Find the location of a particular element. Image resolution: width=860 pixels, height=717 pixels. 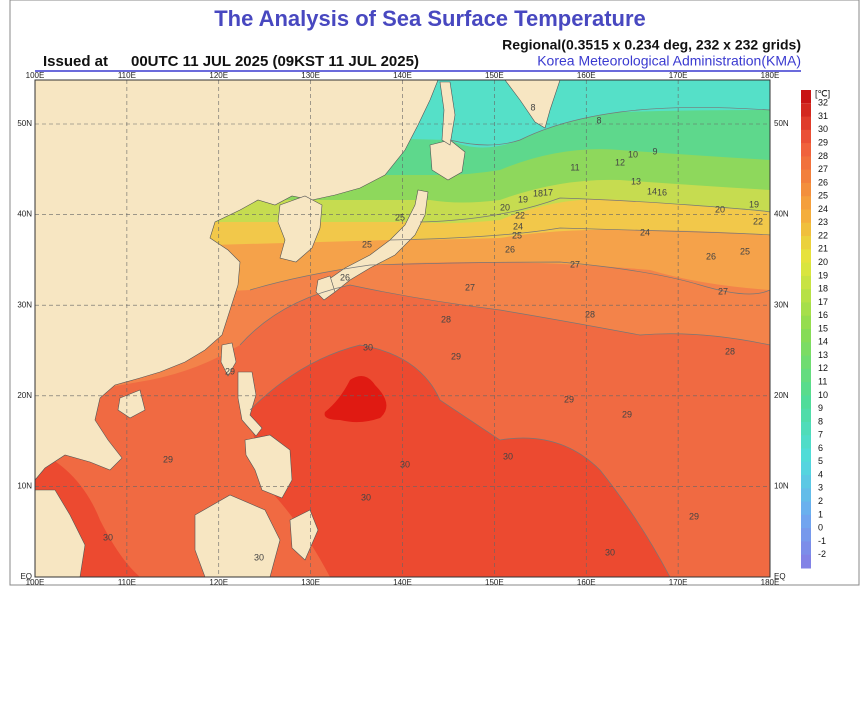

colorbar-tick: 31 is located at coordinates (823, 116).